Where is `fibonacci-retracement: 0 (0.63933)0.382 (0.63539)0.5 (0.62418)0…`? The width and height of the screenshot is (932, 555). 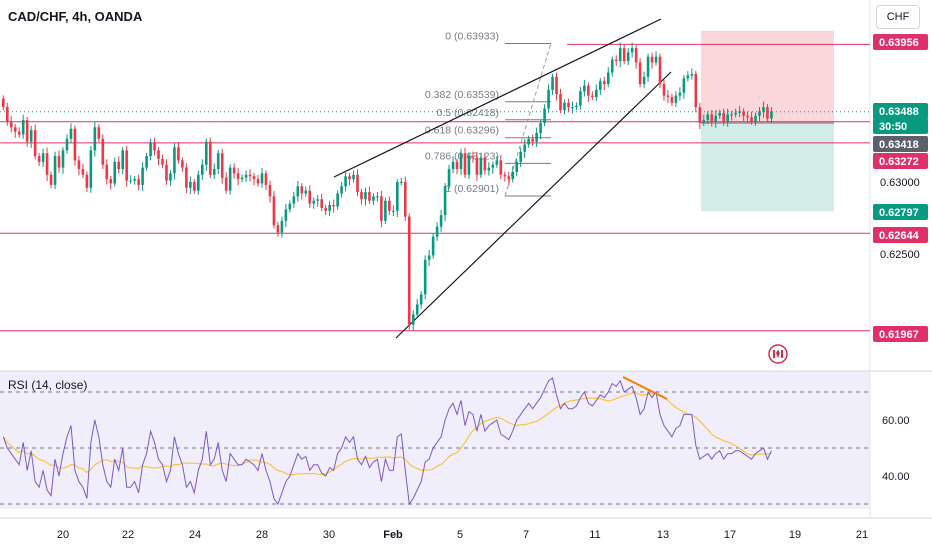 fibonacci-retracement: 0 (0.63933)0.382 (0.63539)0.5 (0.62418)0… is located at coordinates (488, 114).